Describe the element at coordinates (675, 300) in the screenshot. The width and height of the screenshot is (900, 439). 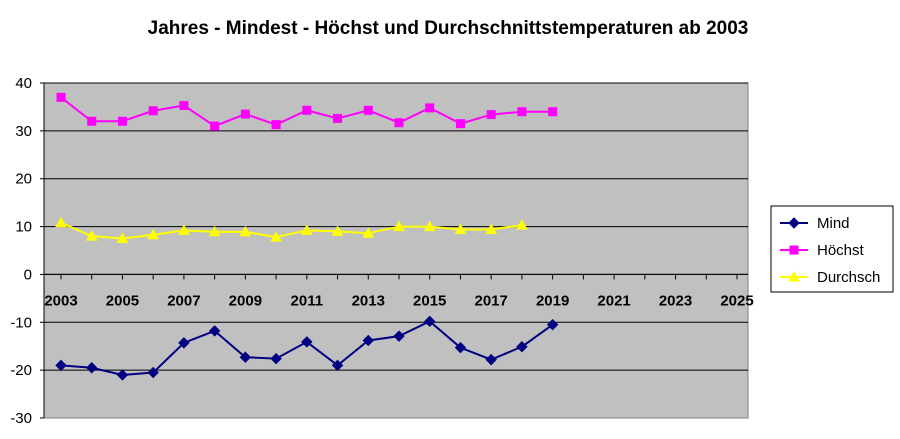
I see `x-tick-label: 2023` at that location.